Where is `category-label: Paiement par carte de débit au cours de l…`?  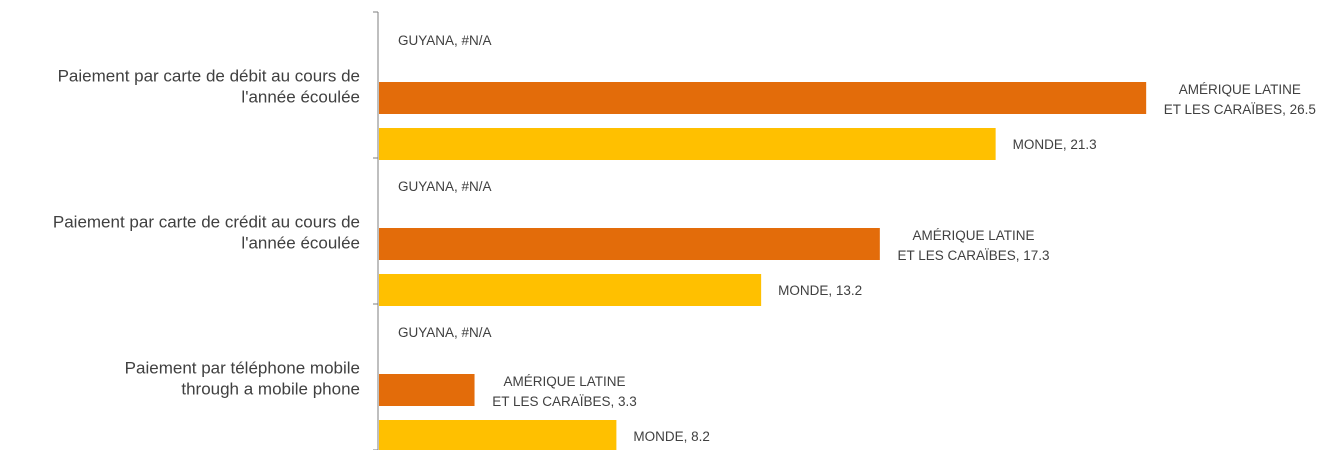 category-label: Paiement par carte de débit au cours de l… is located at coordinates (209, 87).